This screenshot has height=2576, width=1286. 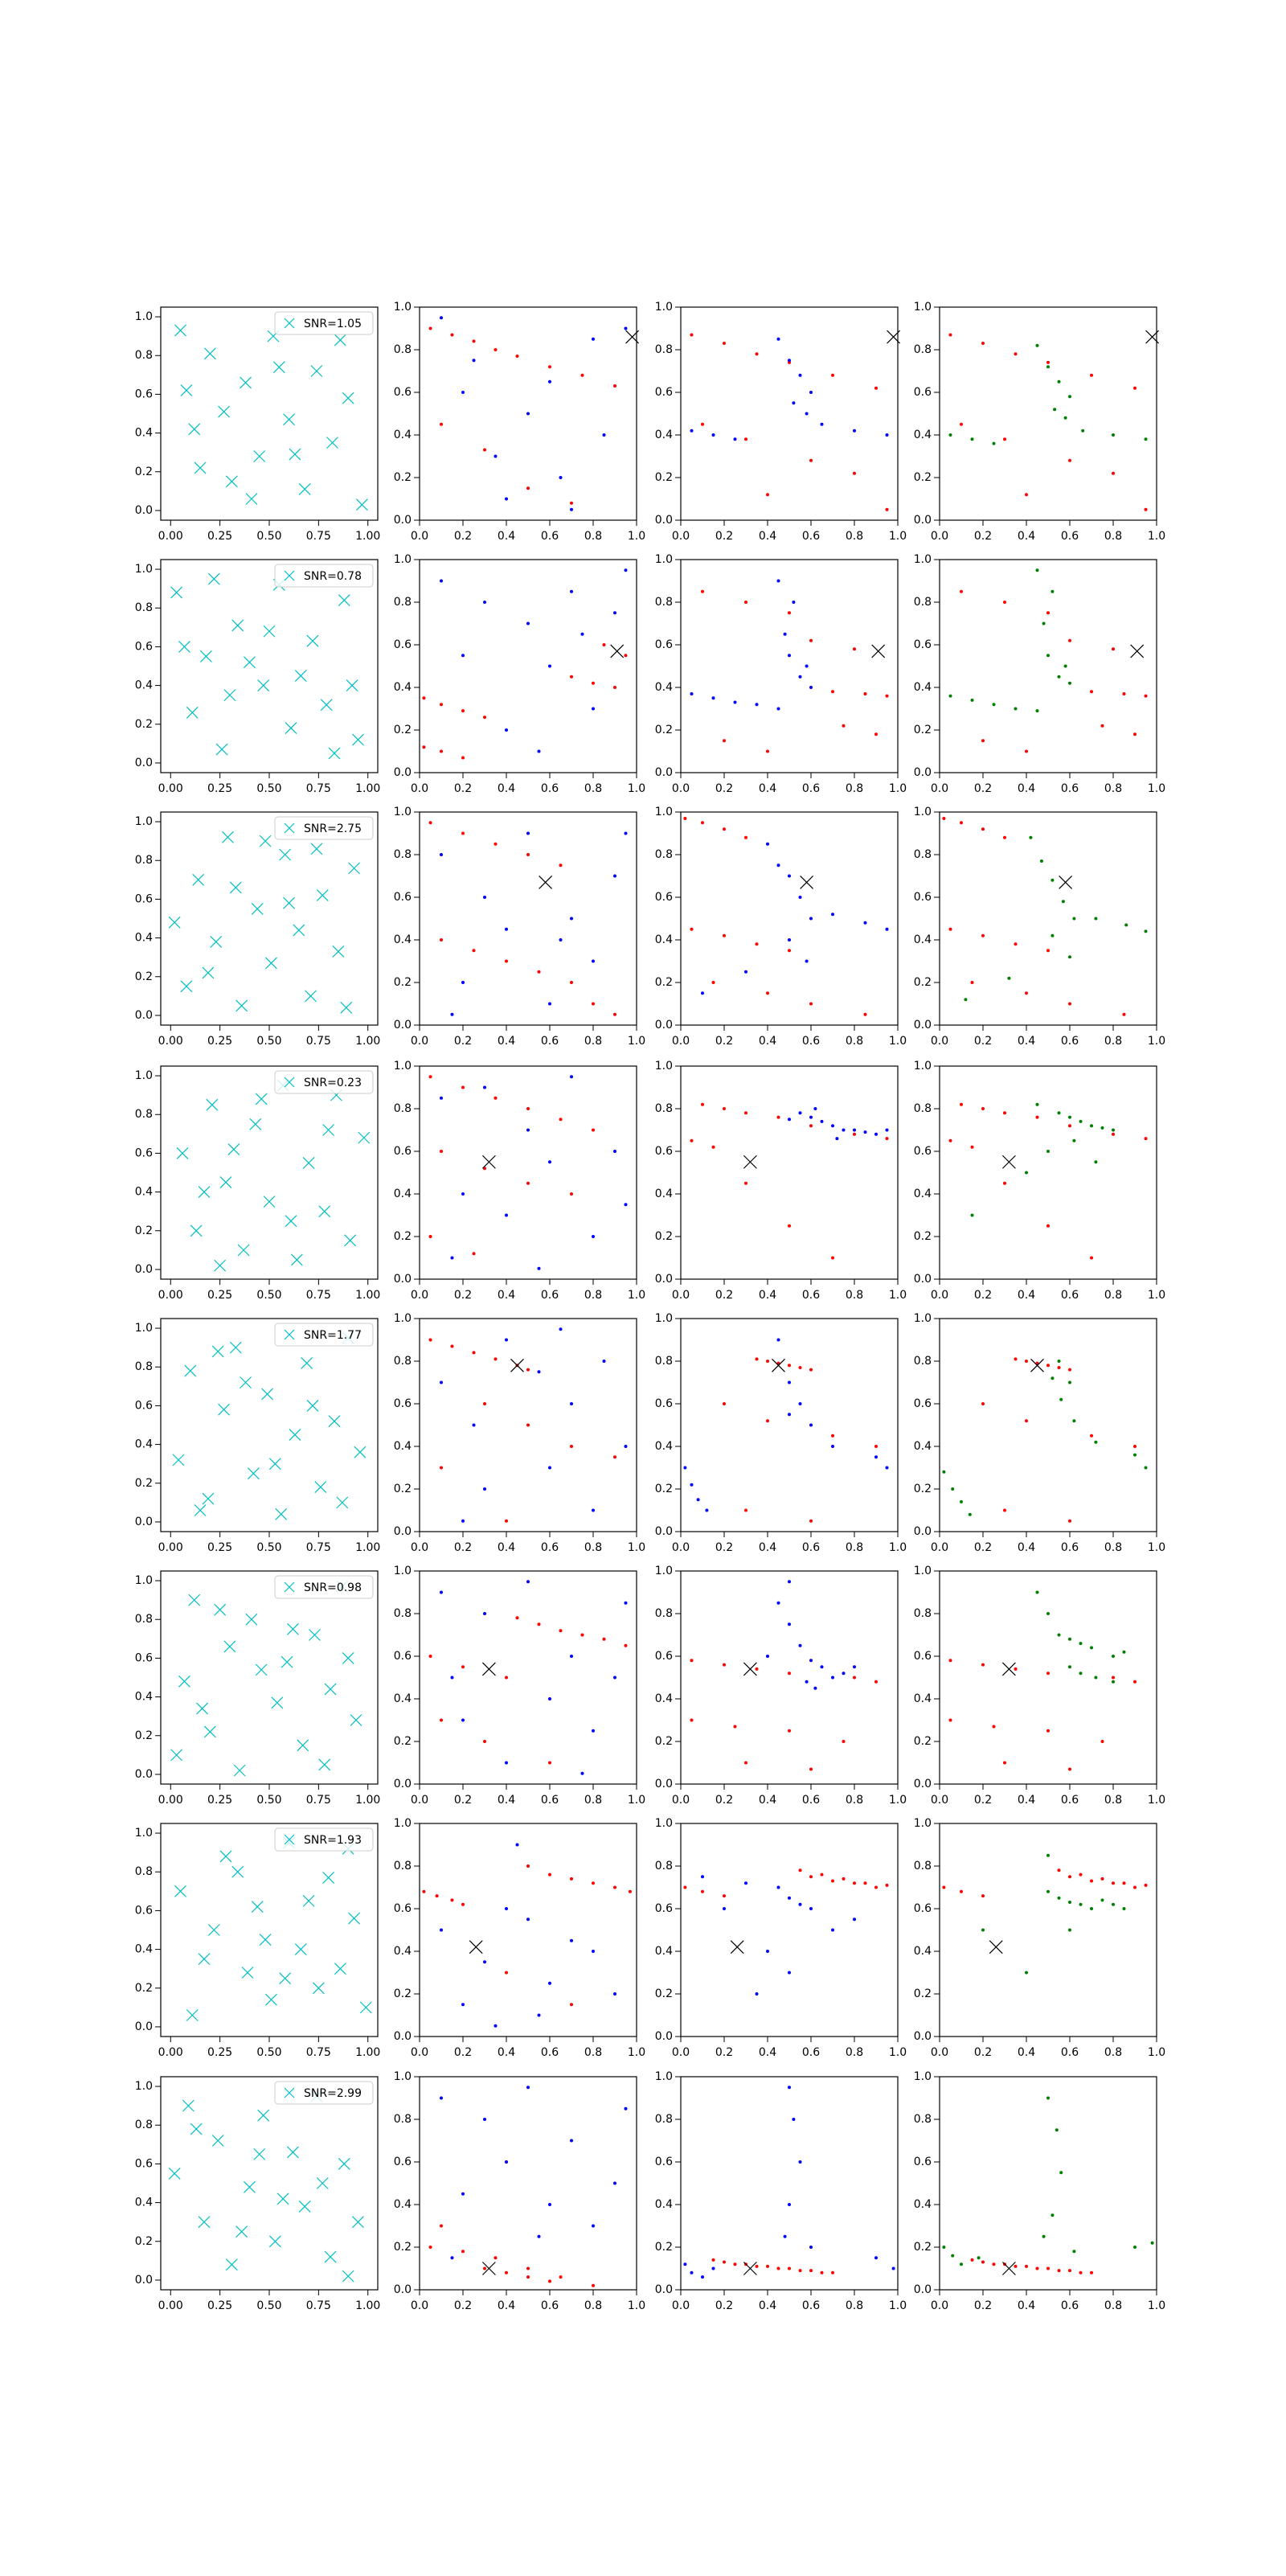 I want to click on y-tick-label: 0.4, so click(x=144, y=433).